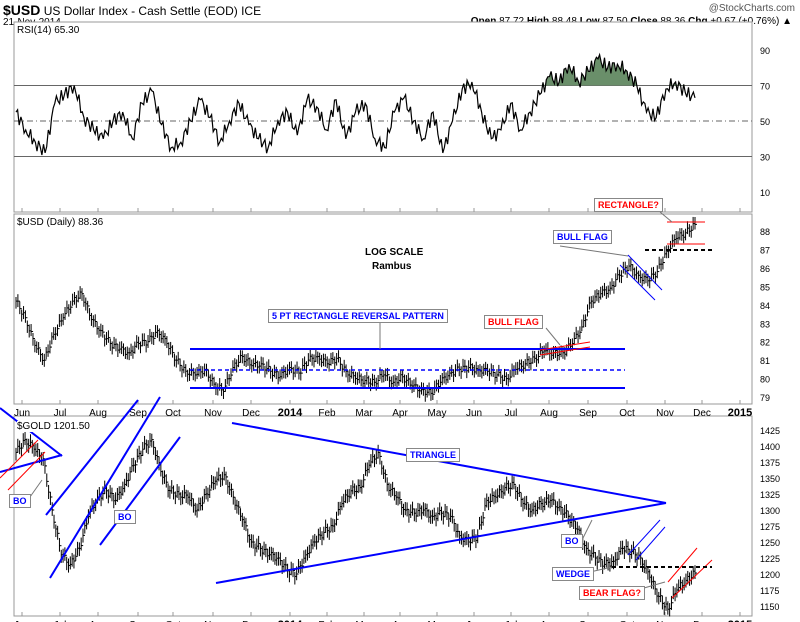  Describe the element at coordinates (770, 559) in the screenshot. I see `y-tick-label: 1225` at that location.